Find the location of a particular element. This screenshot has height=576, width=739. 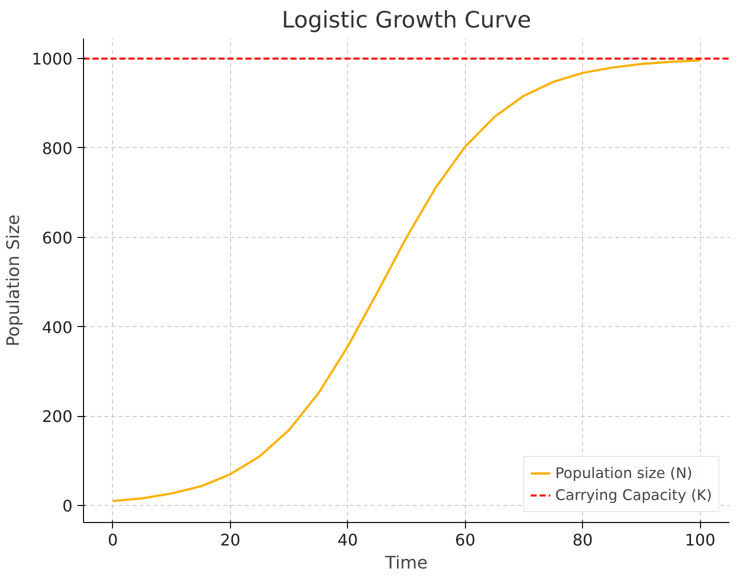

chart-title: Logistic Growth Curve is located at coordinates (407, 21).